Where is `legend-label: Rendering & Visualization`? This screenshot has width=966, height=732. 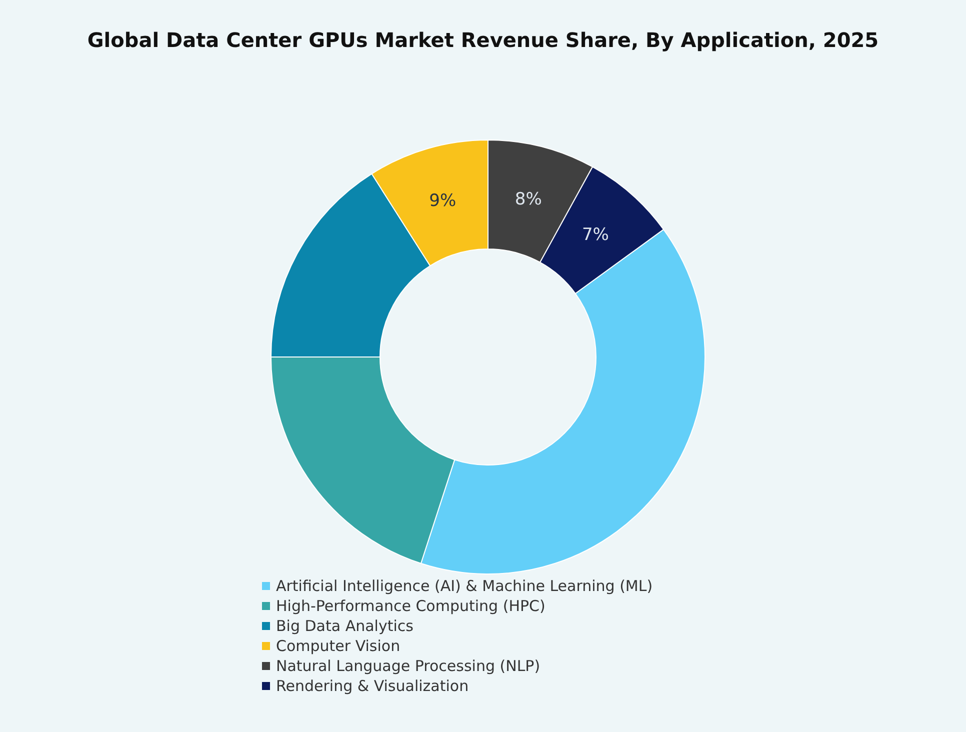 legend-label: Rendering & Visualization is located at coordinates (372, 686).